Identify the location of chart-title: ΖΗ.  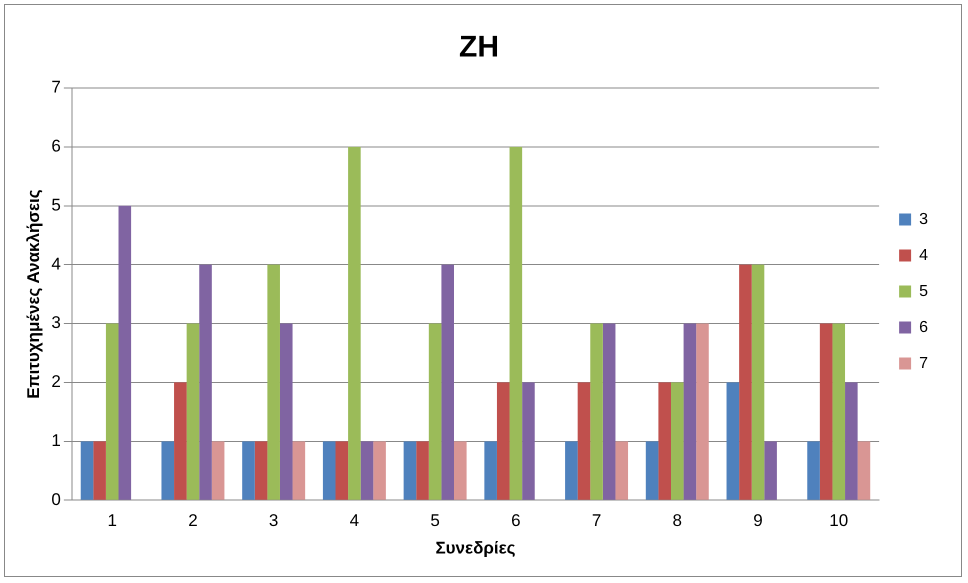
(479, 47).